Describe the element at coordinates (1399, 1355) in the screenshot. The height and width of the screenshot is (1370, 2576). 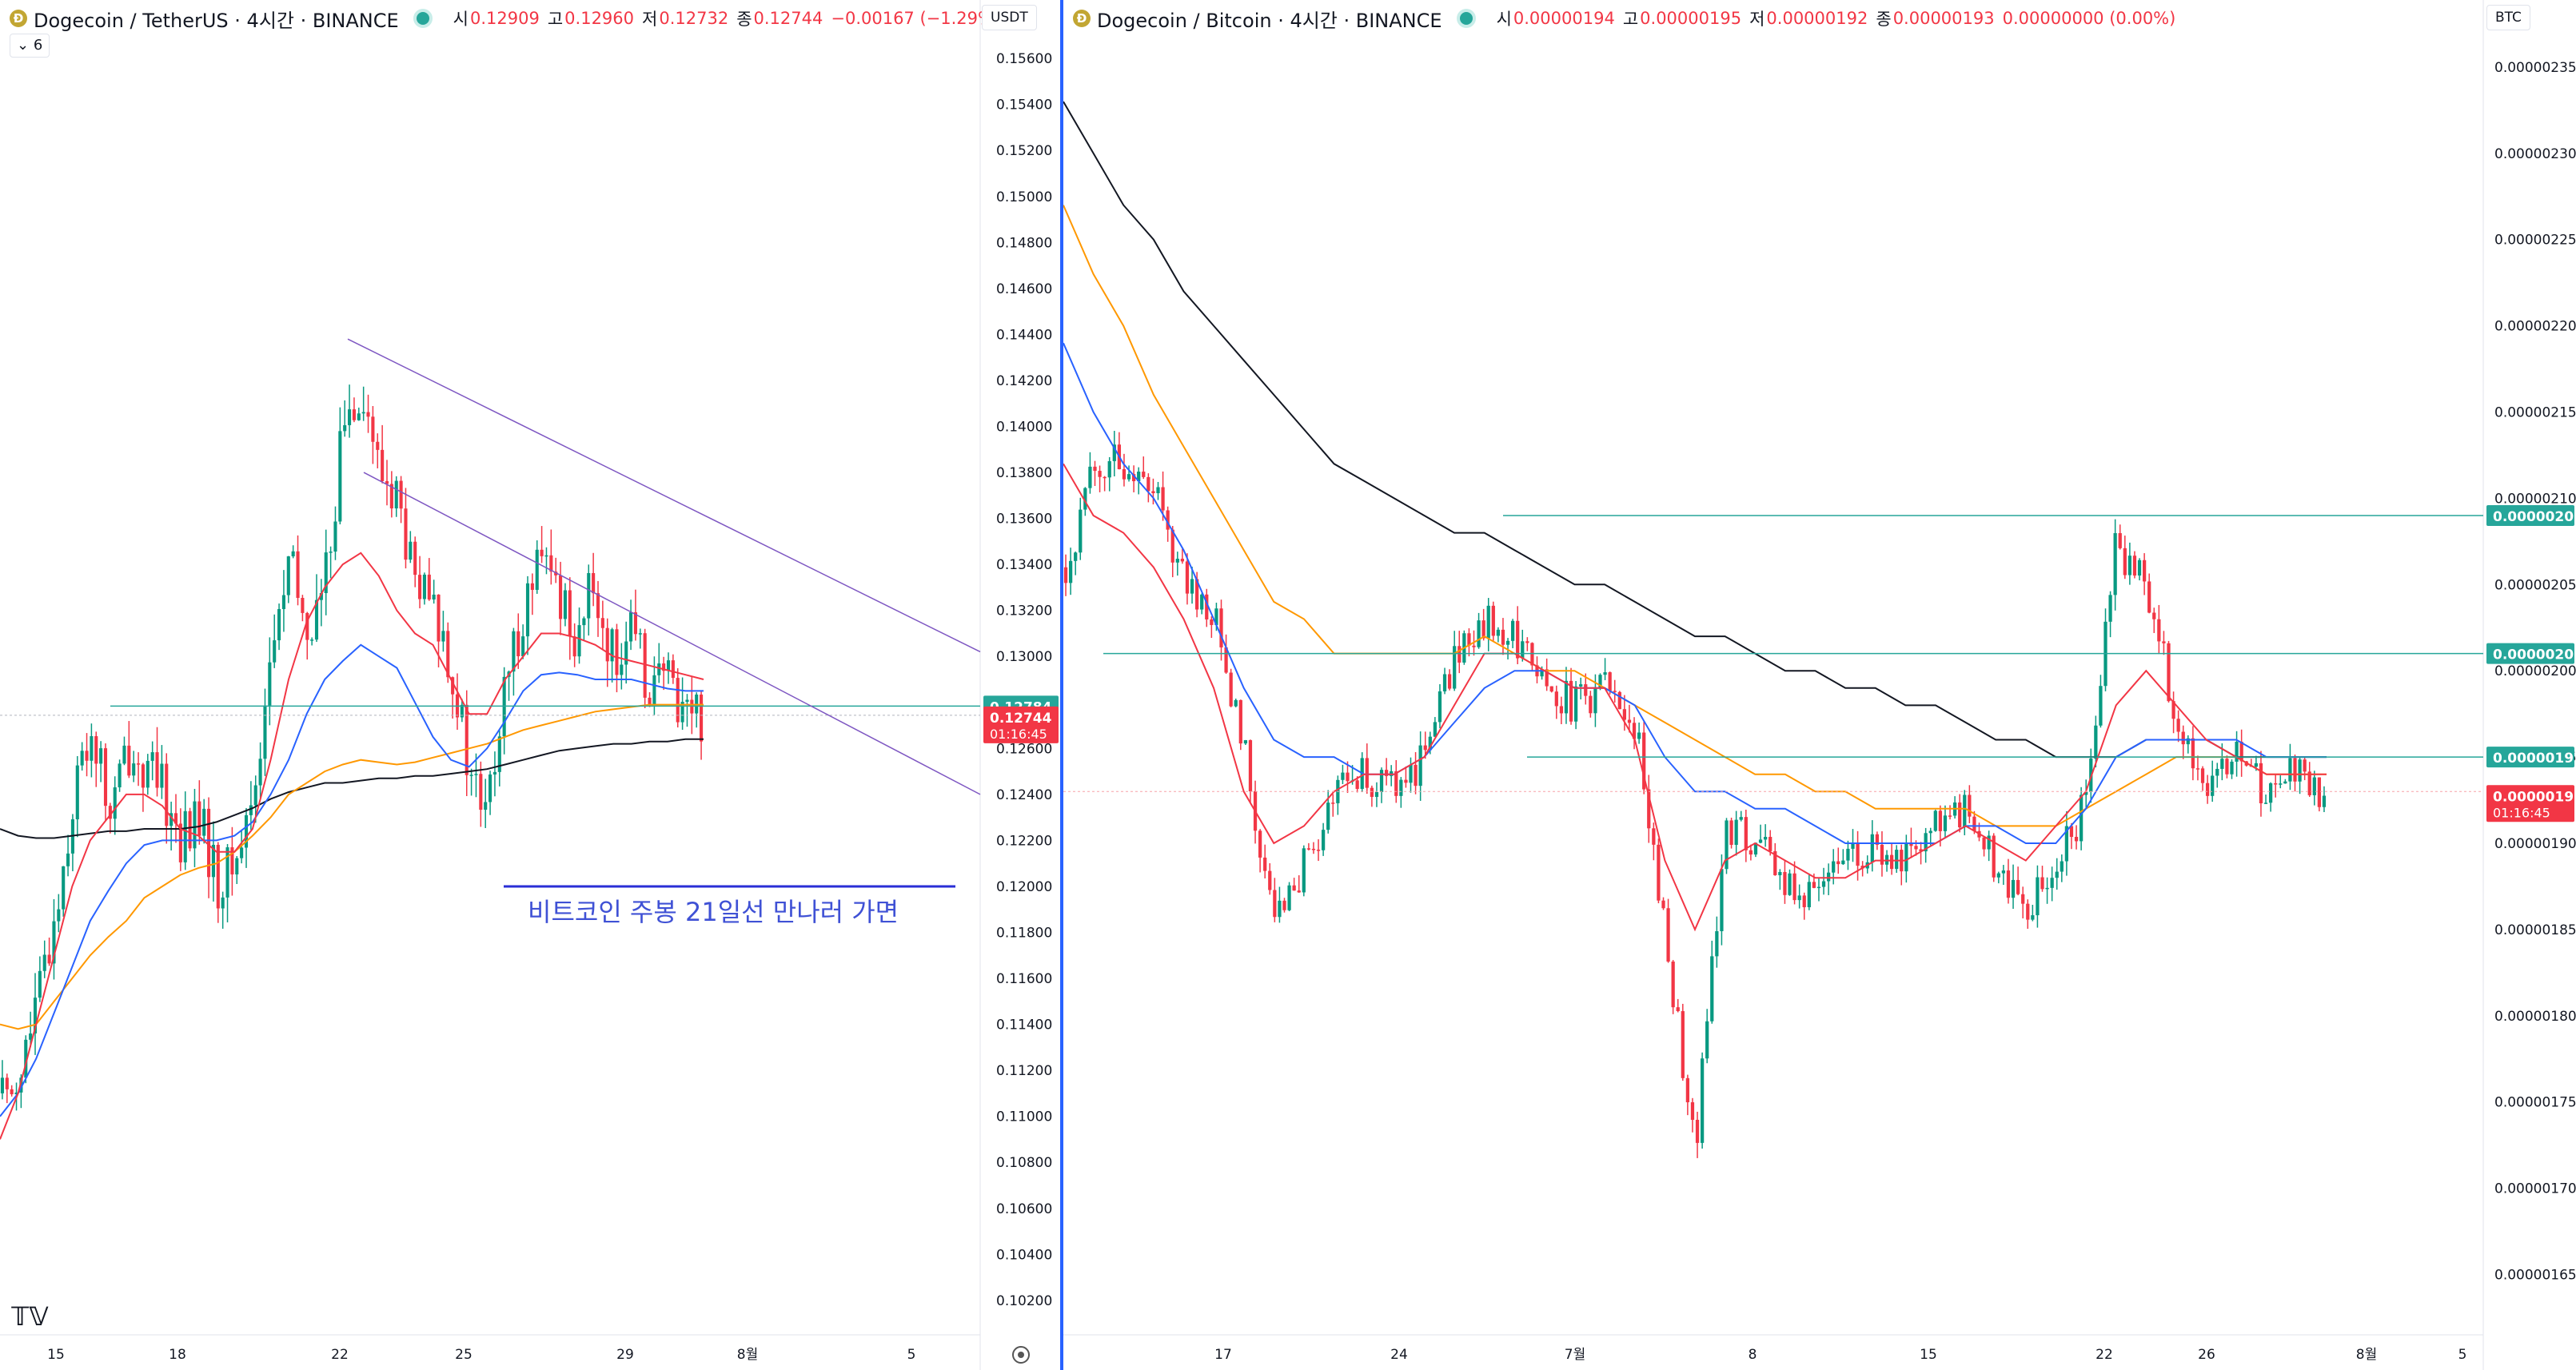
I see `x-tick-label: 24` at that location.